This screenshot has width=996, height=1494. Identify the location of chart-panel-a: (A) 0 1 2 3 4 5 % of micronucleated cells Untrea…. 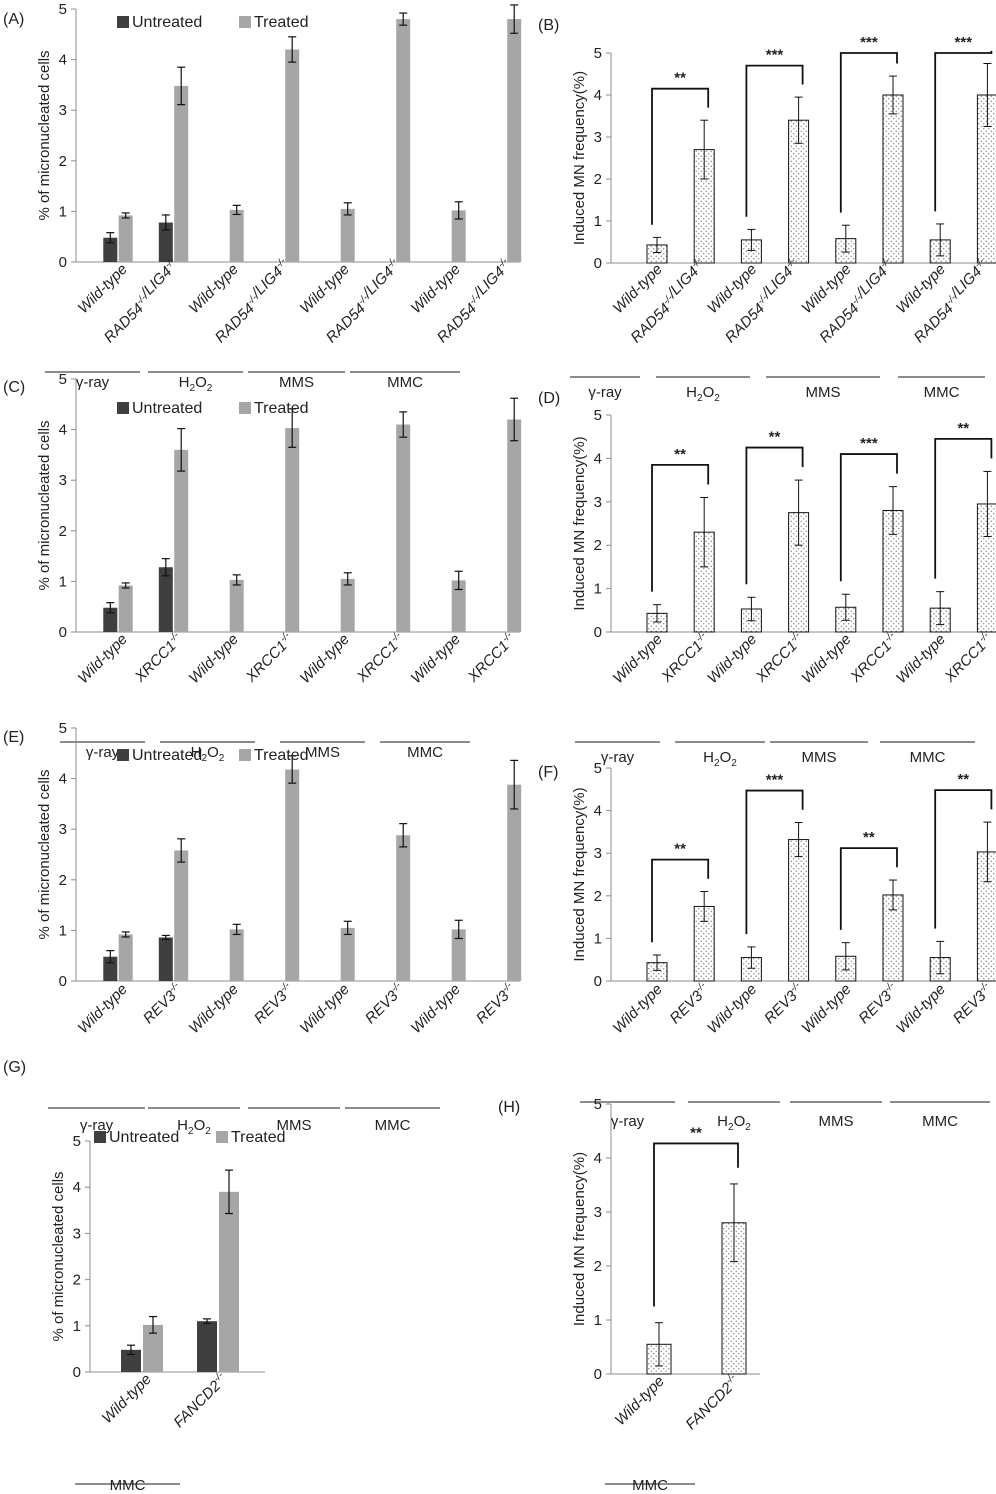
(262, 197).